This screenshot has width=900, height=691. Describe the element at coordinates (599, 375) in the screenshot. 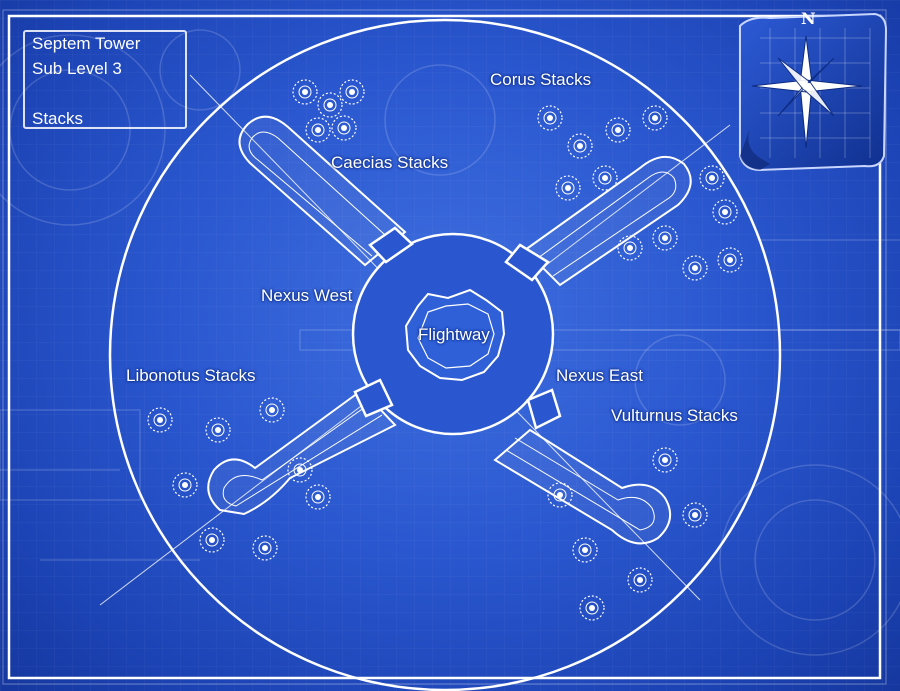

I see `area-label-nexus-east: Nexus East` at that location.